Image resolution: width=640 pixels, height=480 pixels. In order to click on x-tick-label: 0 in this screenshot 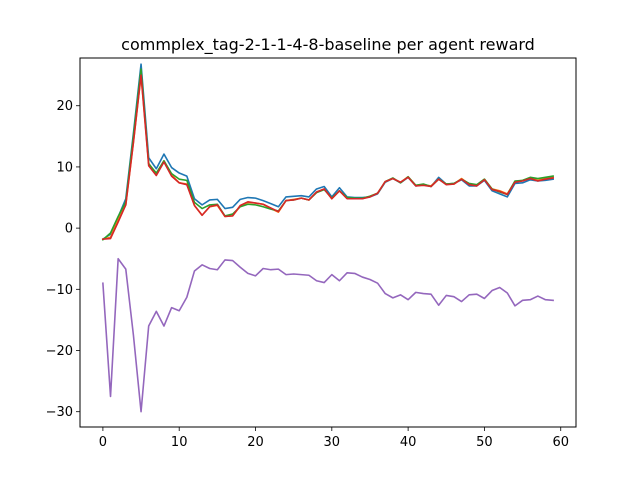, I will do `click(103, 442)`.